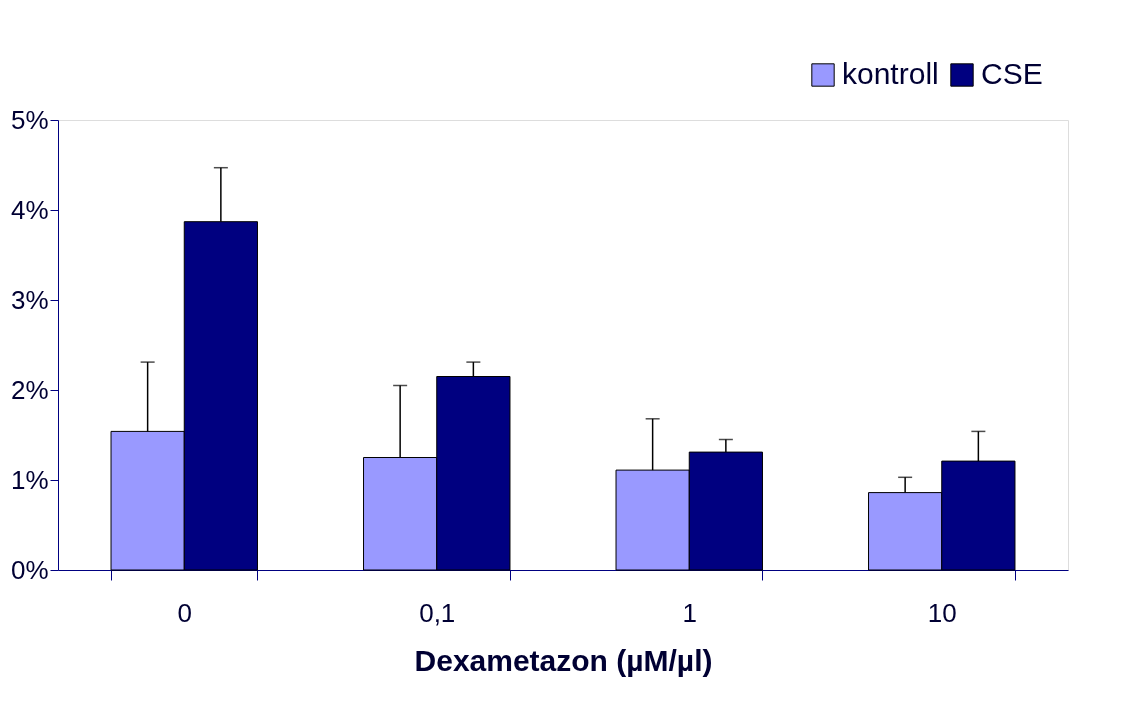 Image resolution: width=1126 pixels, height=704 pixels. What do you see at coordinates (29, 569) in the screenshot?
I see `y-tick-label: 0%` at bounding box center [29, 569].